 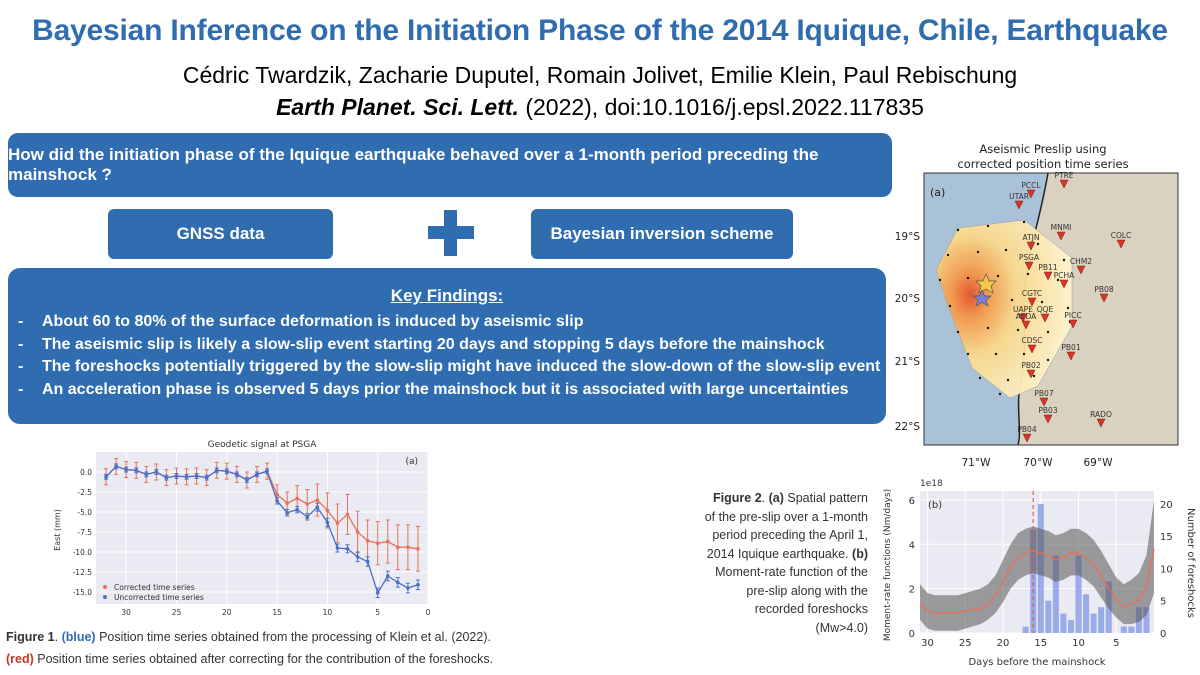 I want to click on chart2-x-tick-label: 25, so click(x=965, y=643).